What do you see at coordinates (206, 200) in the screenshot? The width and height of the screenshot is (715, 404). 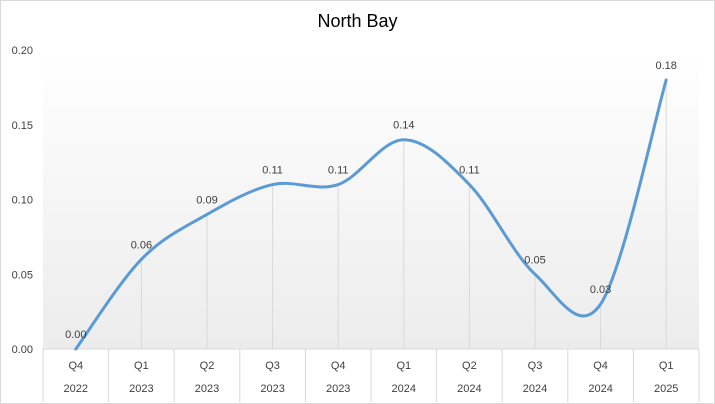 I see `data-label: 0.09` at bounding box center [206, 200].